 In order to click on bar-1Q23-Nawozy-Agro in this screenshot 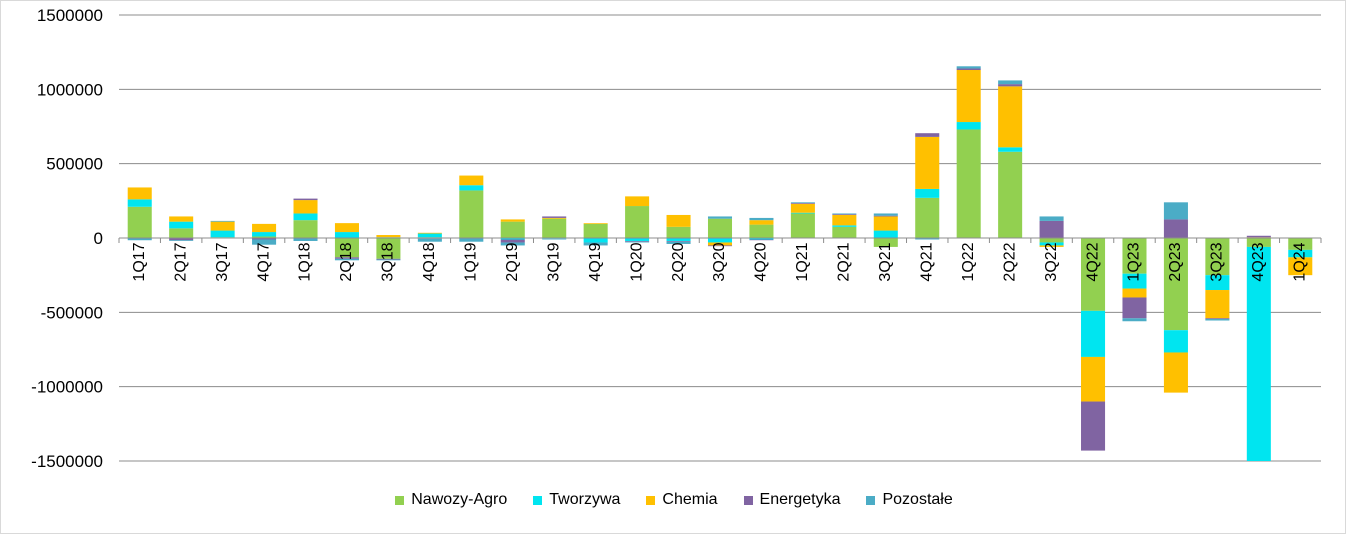, I will do `click(1134, 256)`.